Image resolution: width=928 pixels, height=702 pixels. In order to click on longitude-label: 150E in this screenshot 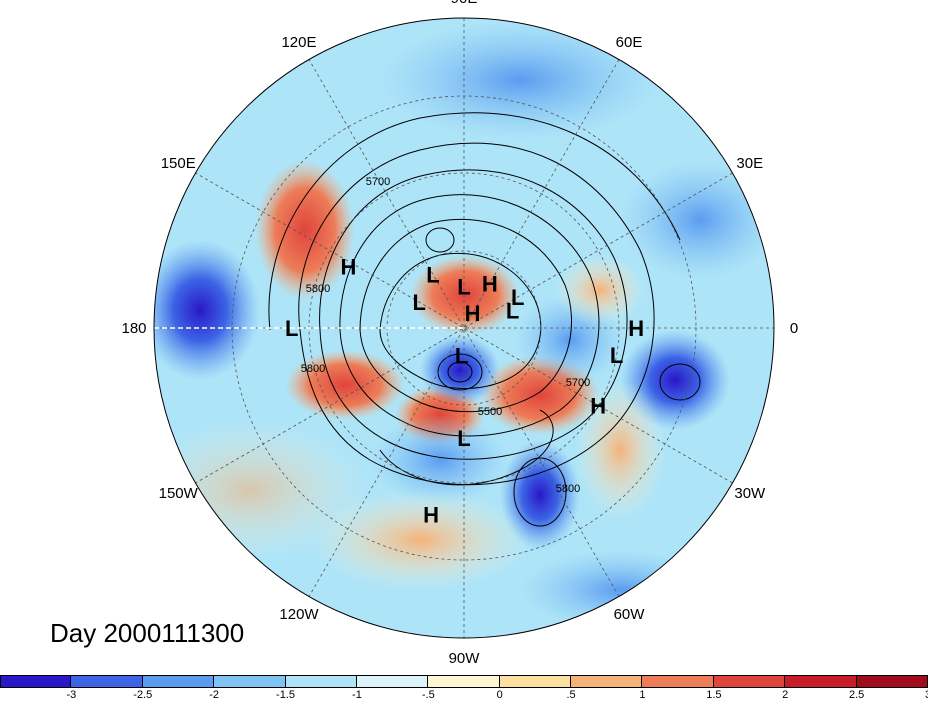, I will do `click(178, 163)`.